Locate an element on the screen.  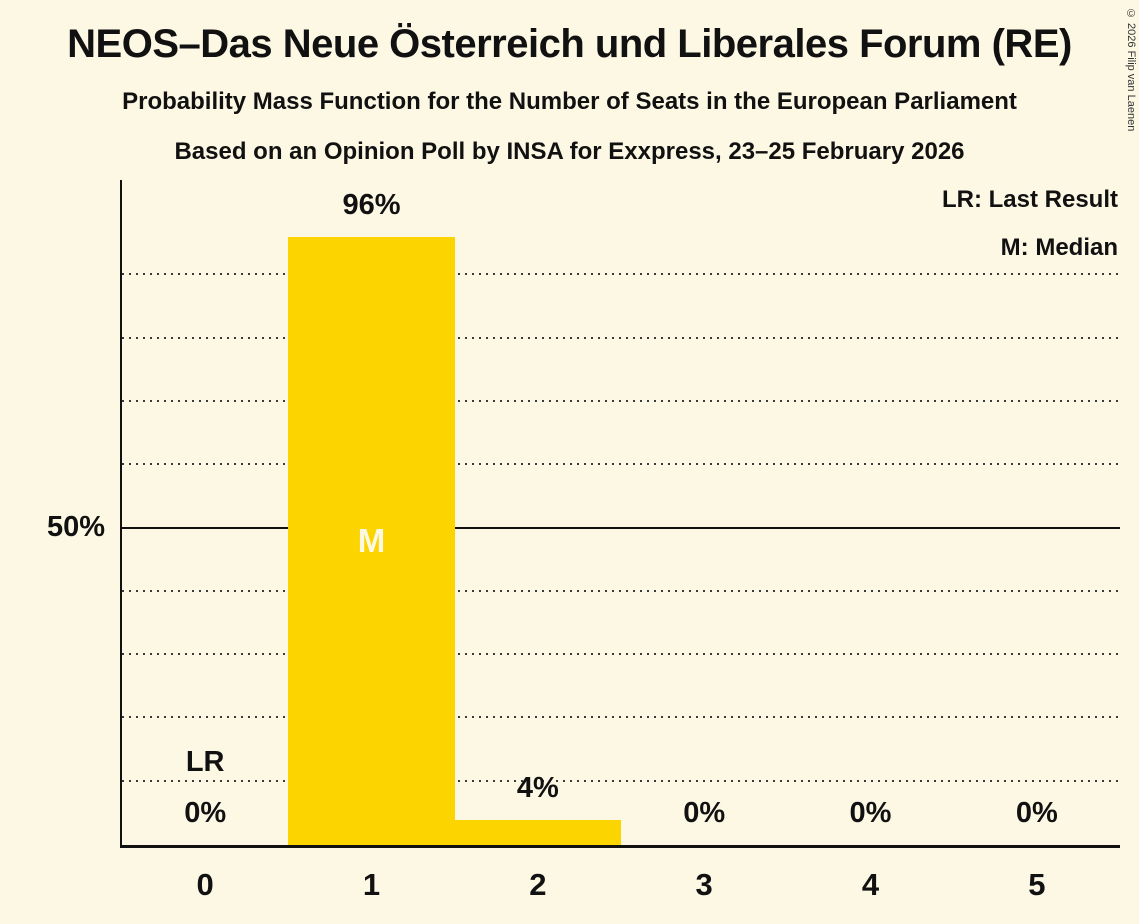
gridline-90pct is located at coordinates (621, 274).